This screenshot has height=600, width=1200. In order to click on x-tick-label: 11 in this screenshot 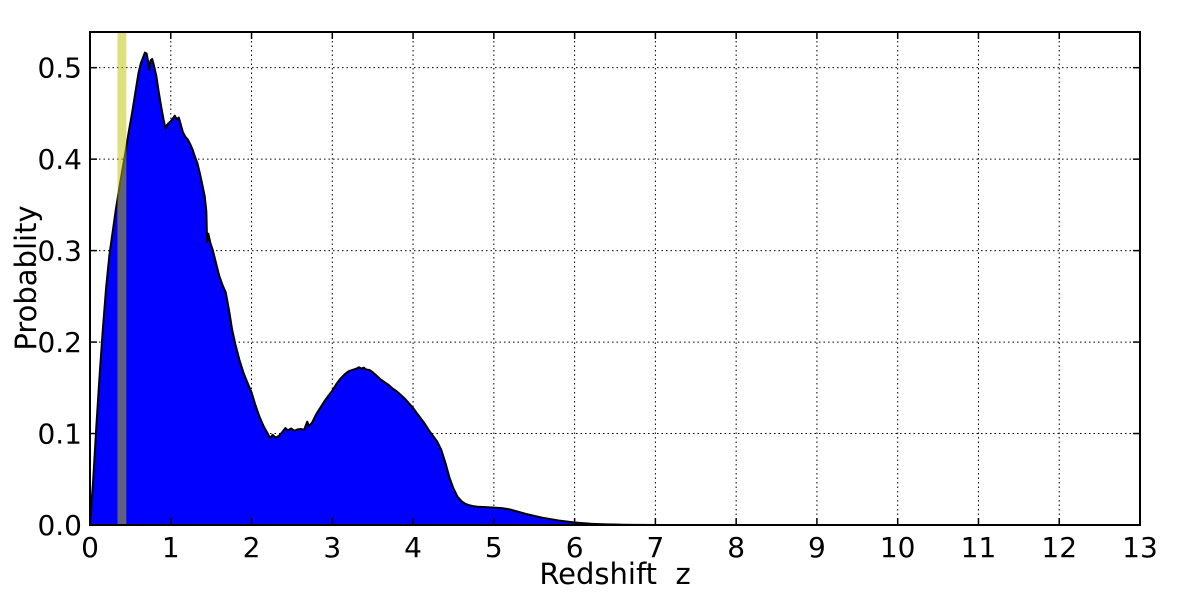, I will do `click(979, 547)`.